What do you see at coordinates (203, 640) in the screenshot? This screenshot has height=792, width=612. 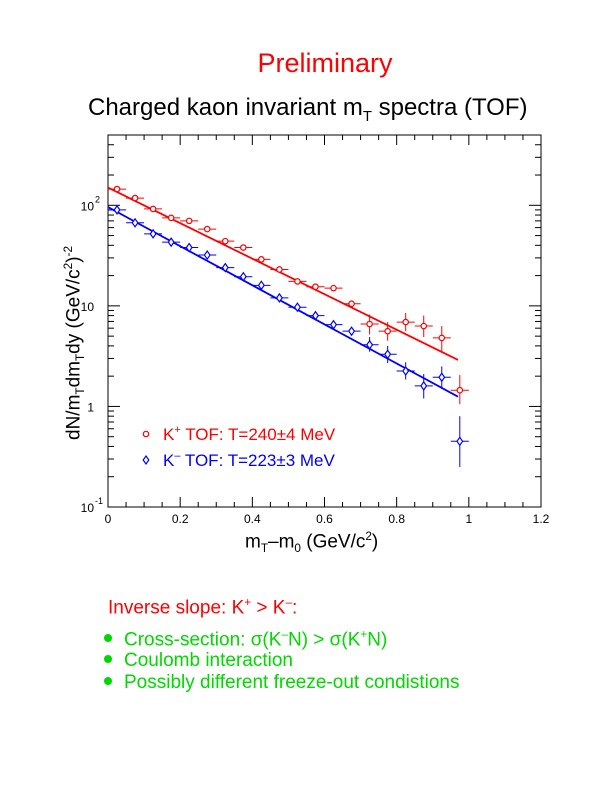 I see `note-text: Cross-section: σ(K` at bounding box center [203, 640].